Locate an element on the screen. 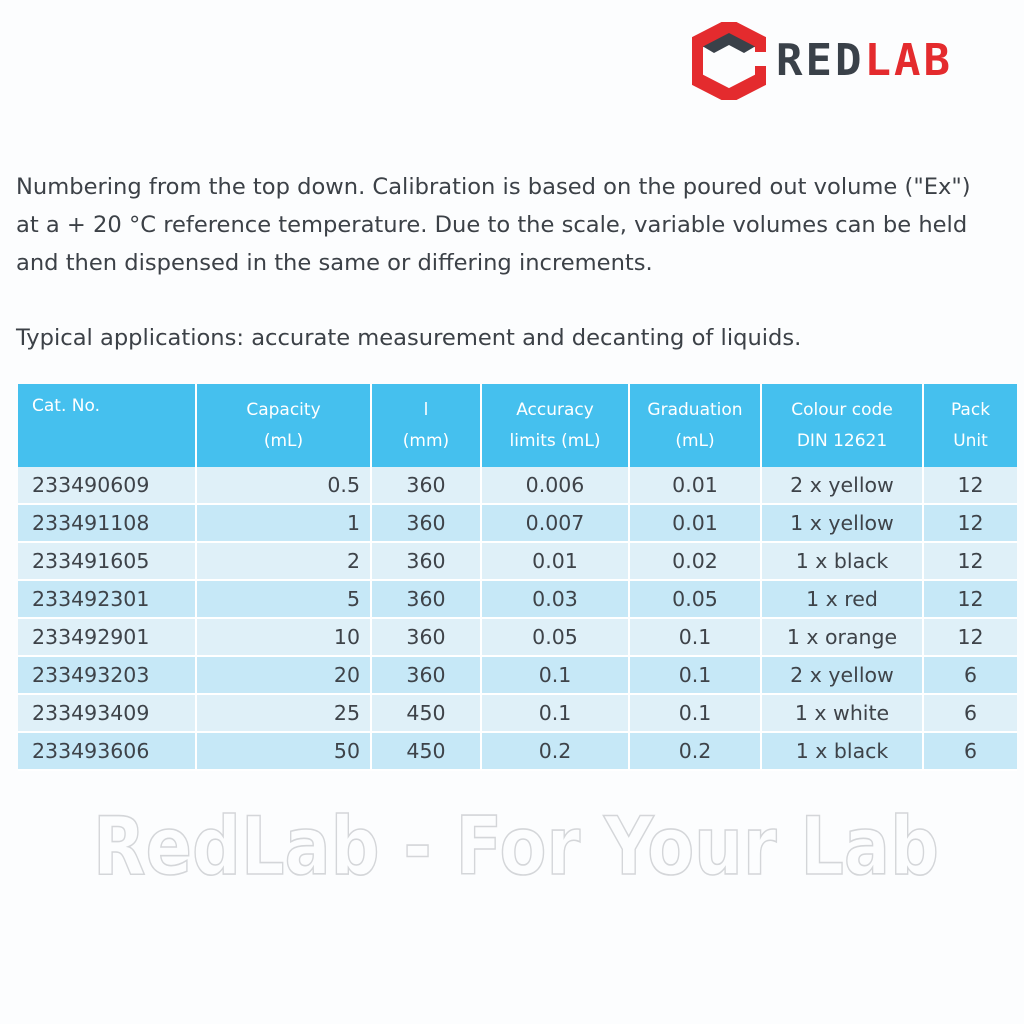 This screenshot has width=1024, height=1024. header-accuracy: Accuracy limits (mL) is located at coordinates (556, 425).